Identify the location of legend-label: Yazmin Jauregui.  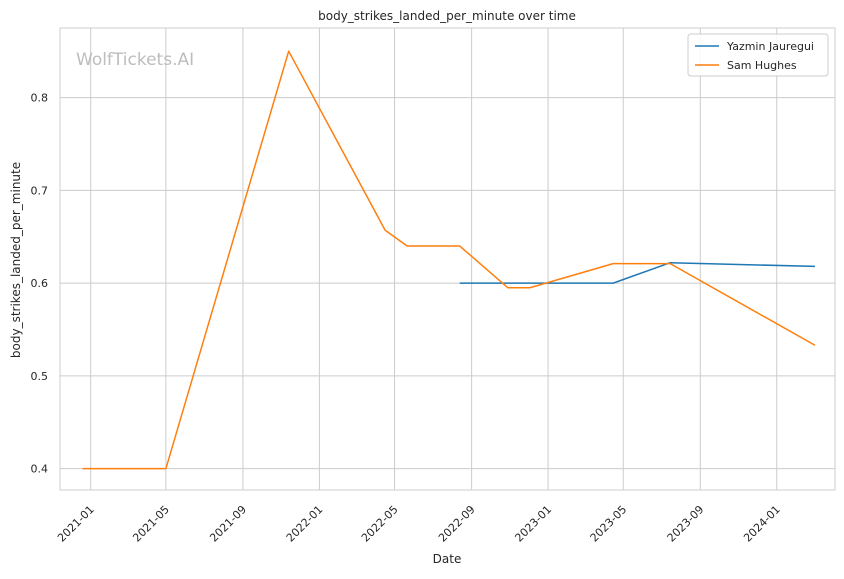
(770, 46).